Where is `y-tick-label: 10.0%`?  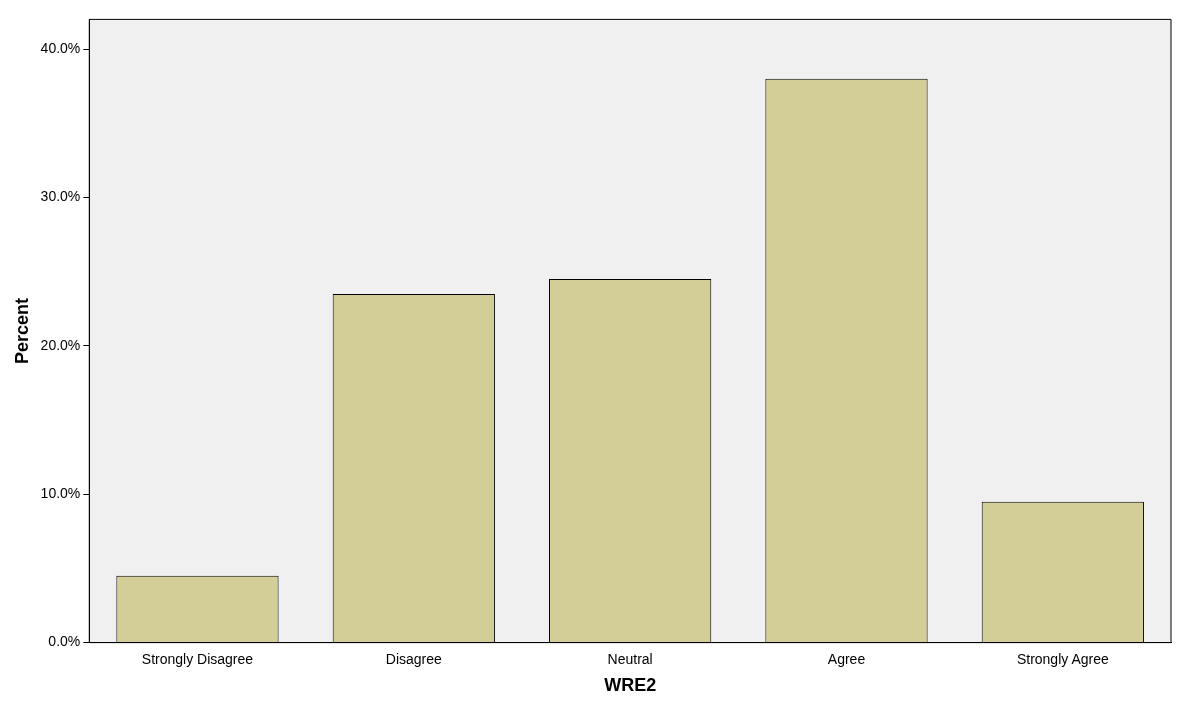 y-tick-label: 10.0% is located at coordinates (60, 493).